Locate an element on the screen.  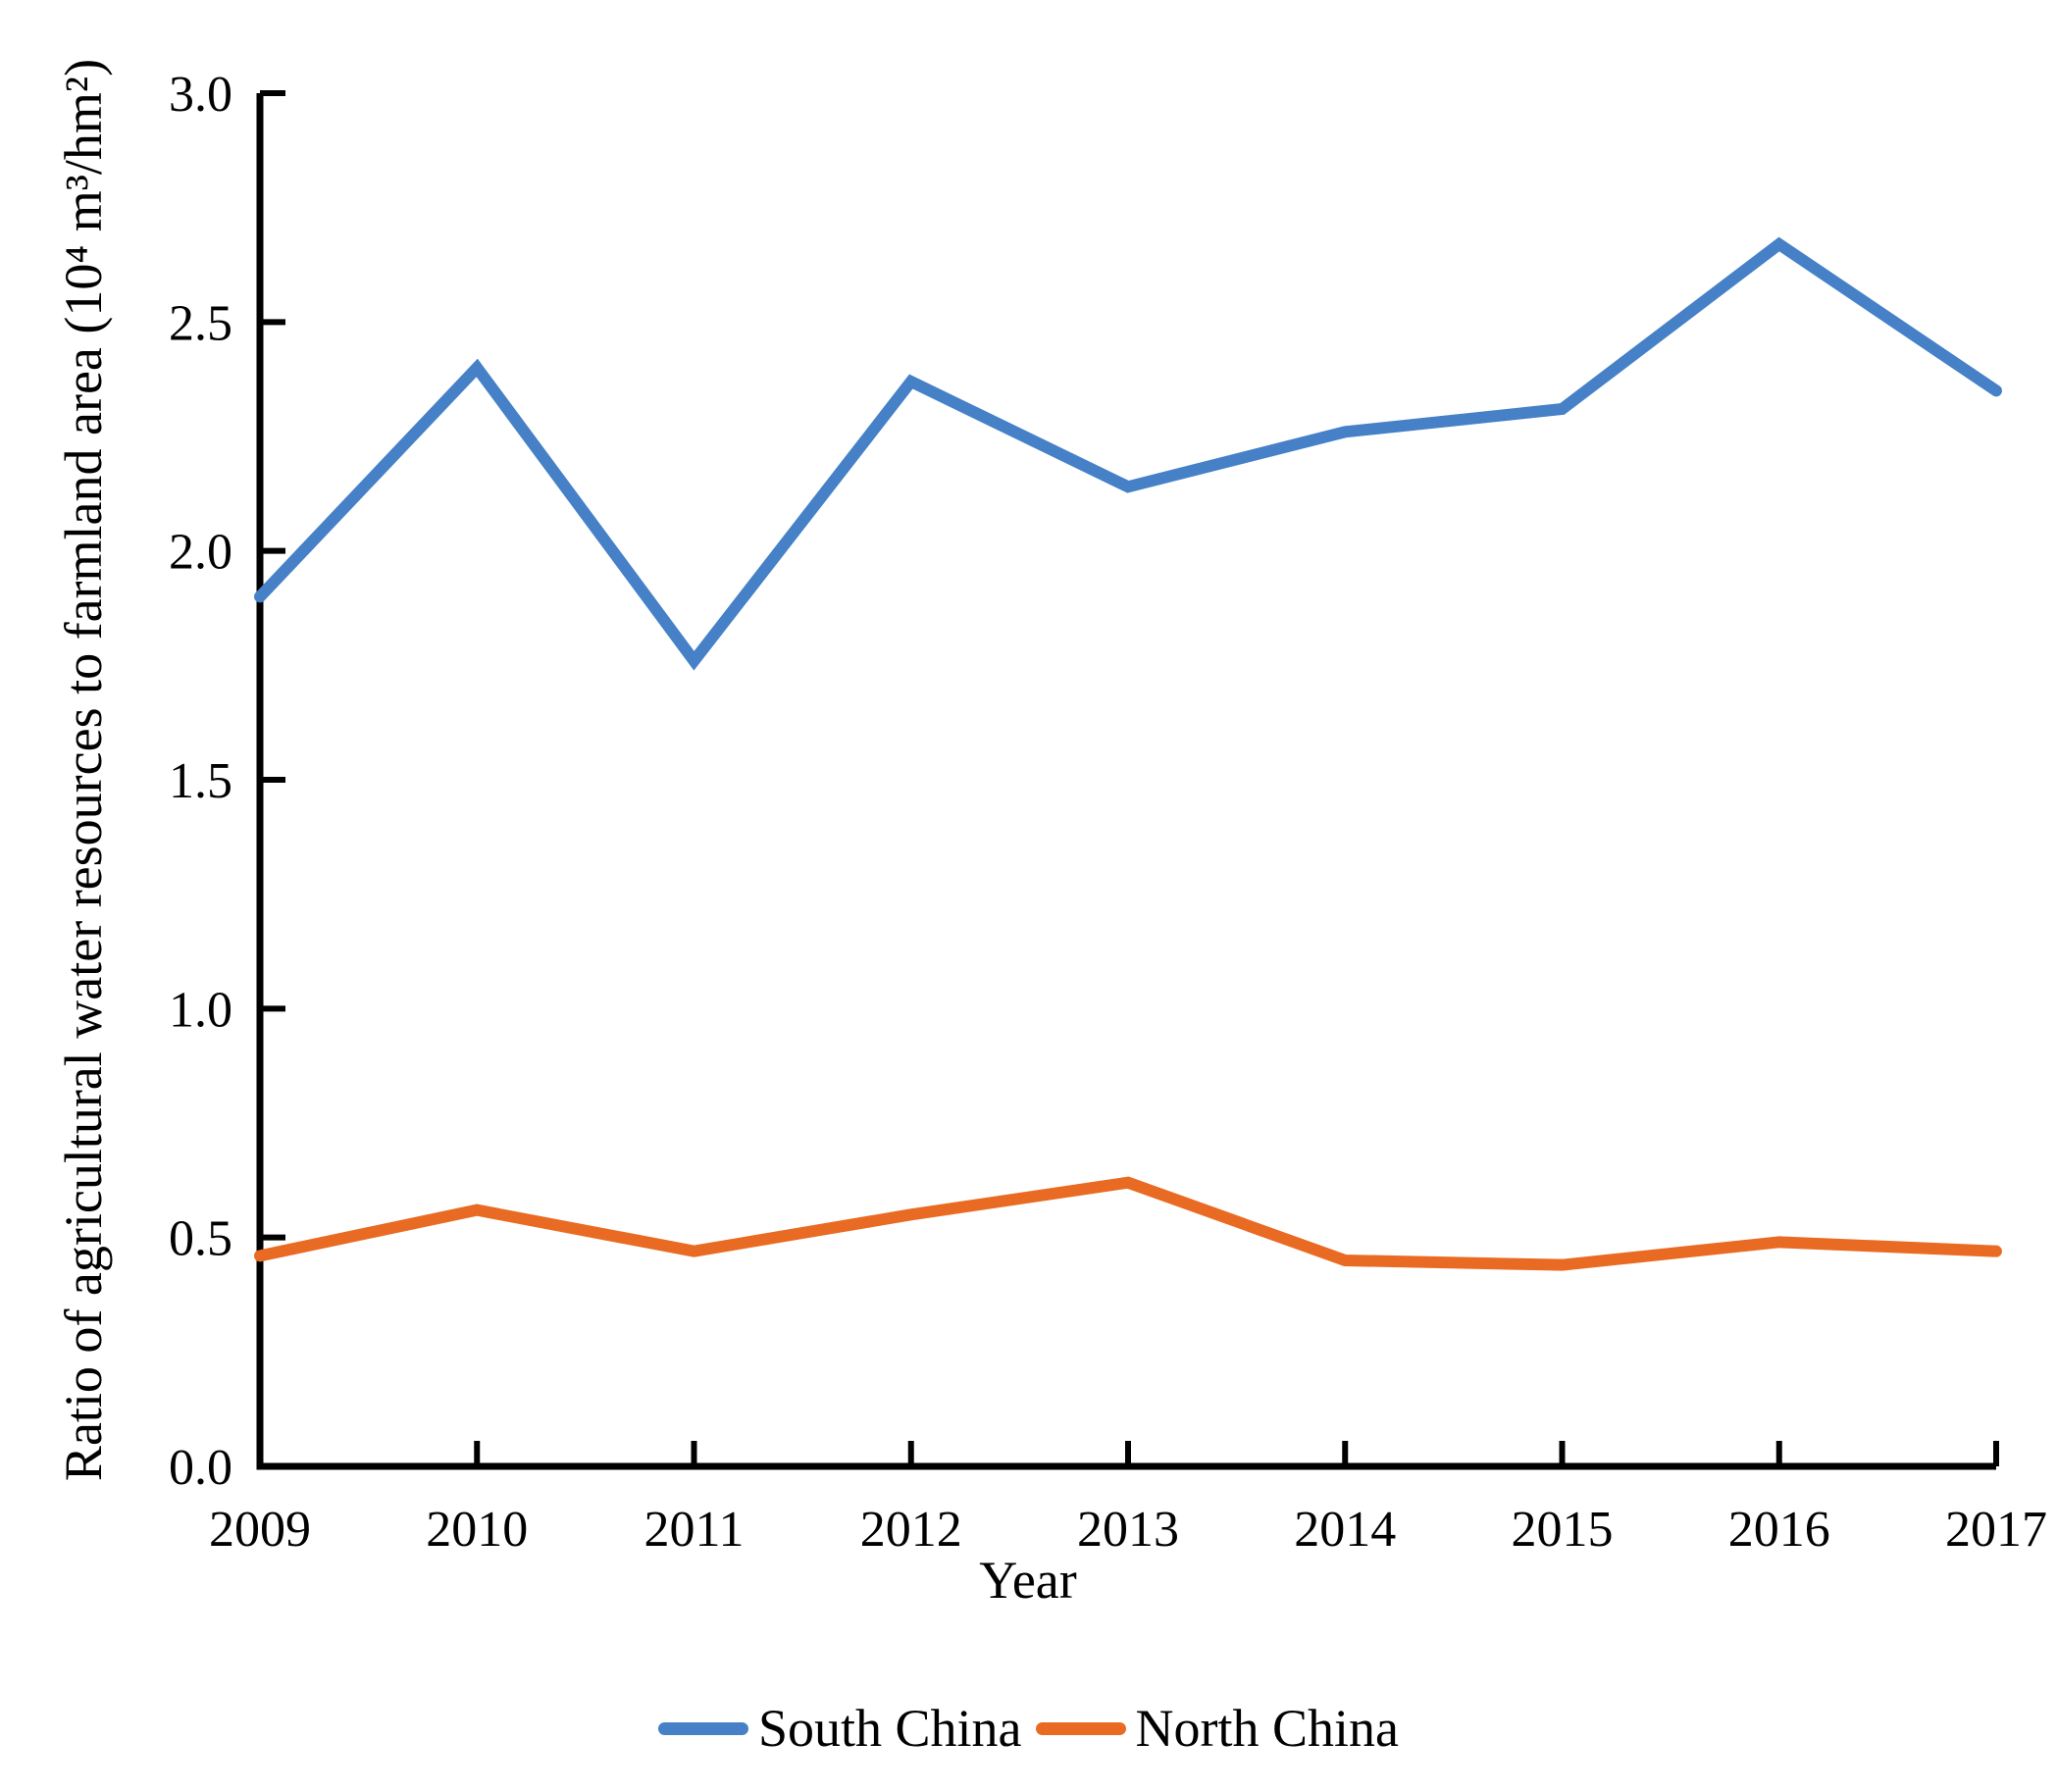
x-tick-label: 2009 is located at coordinates (260, 1530).